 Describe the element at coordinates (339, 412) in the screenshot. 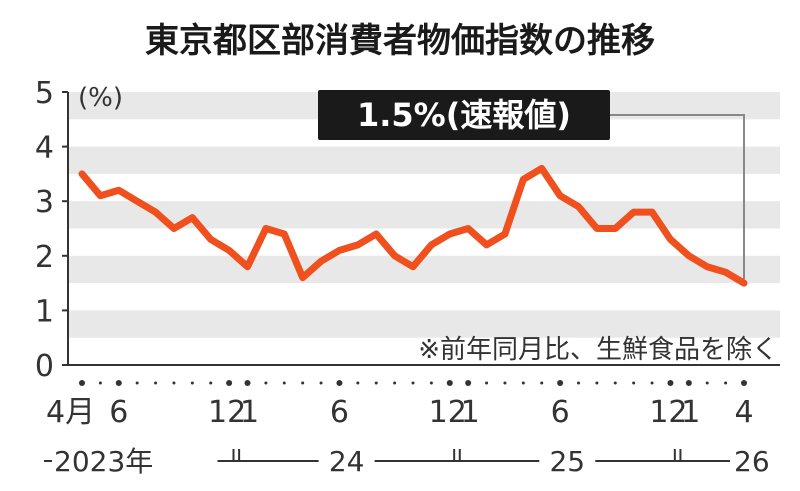

I see `x-tick-label-14: 6` at that location.